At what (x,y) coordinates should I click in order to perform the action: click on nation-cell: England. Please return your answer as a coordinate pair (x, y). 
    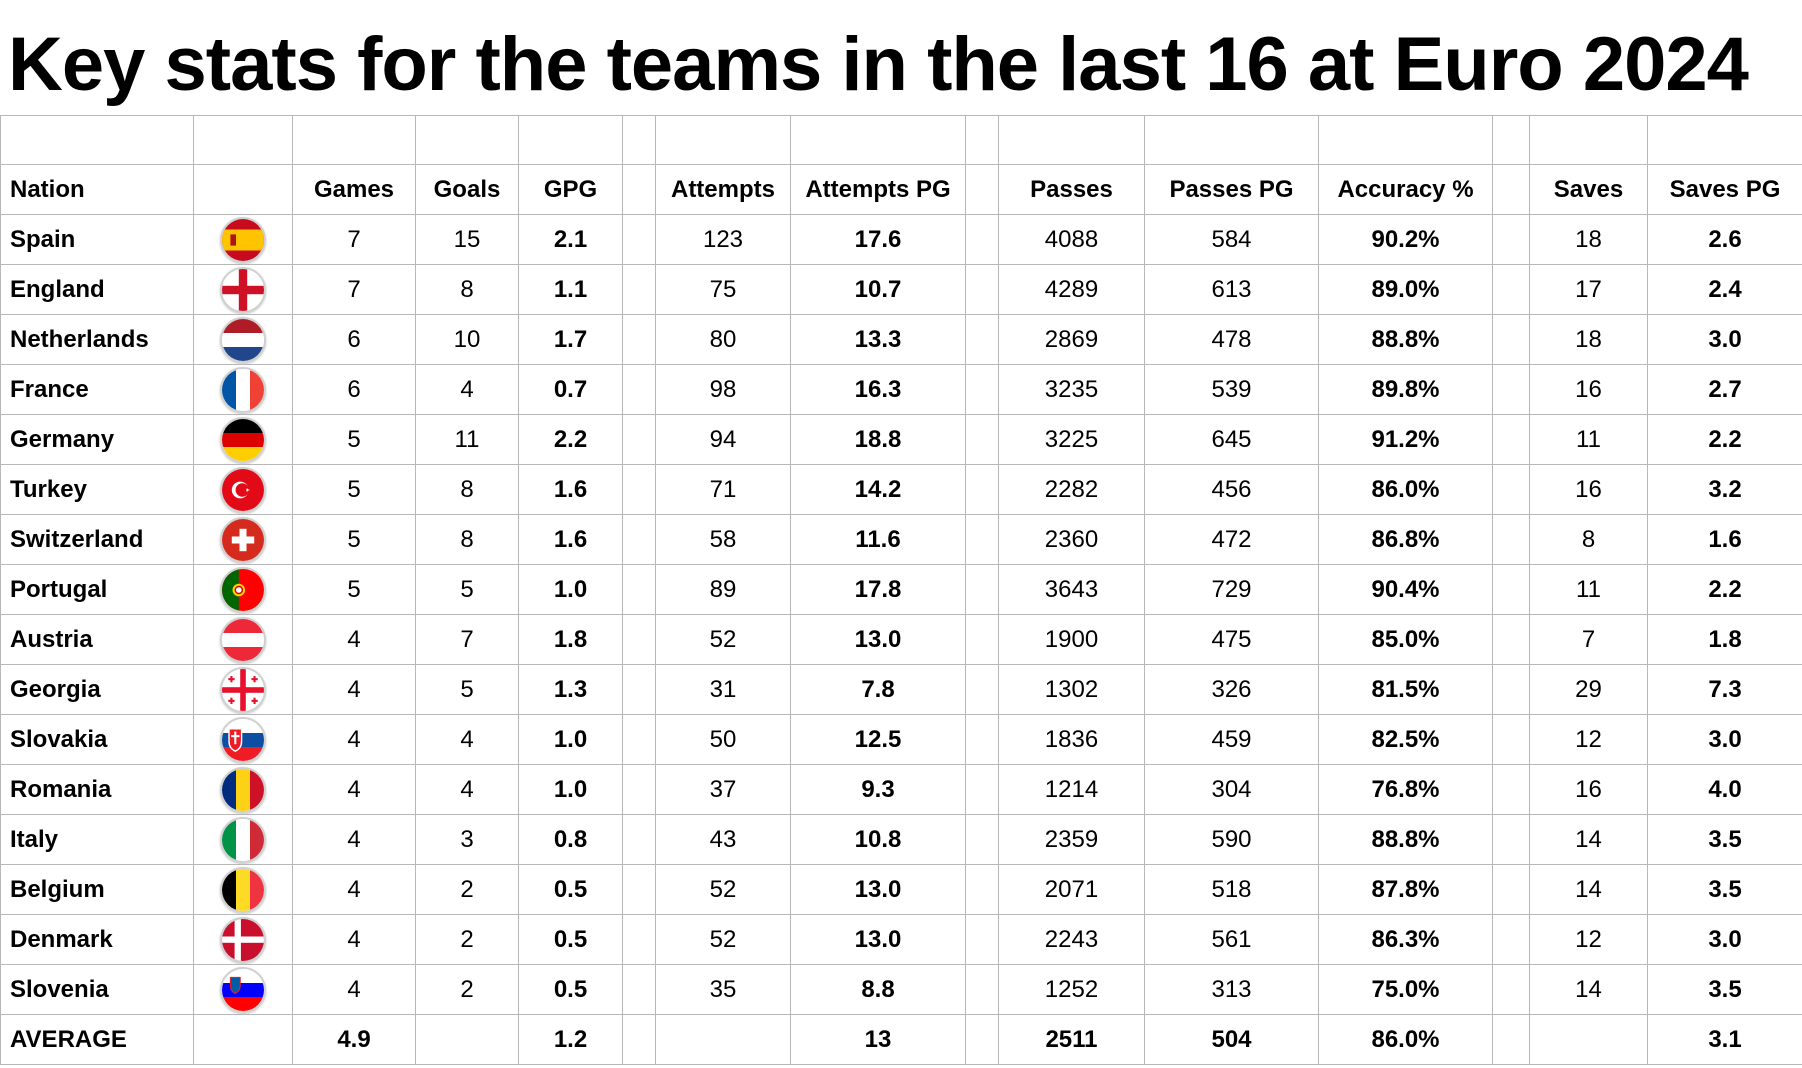
    Looking at the image, I should click on (97, 289).